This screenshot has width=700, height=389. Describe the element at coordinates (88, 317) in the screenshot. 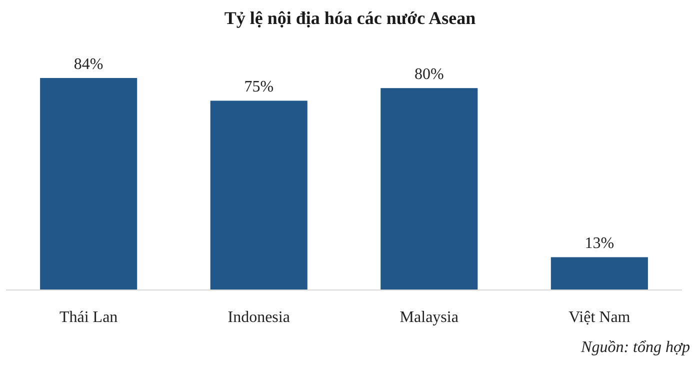

I see `x-tick-label: Thái Lan` at that location.